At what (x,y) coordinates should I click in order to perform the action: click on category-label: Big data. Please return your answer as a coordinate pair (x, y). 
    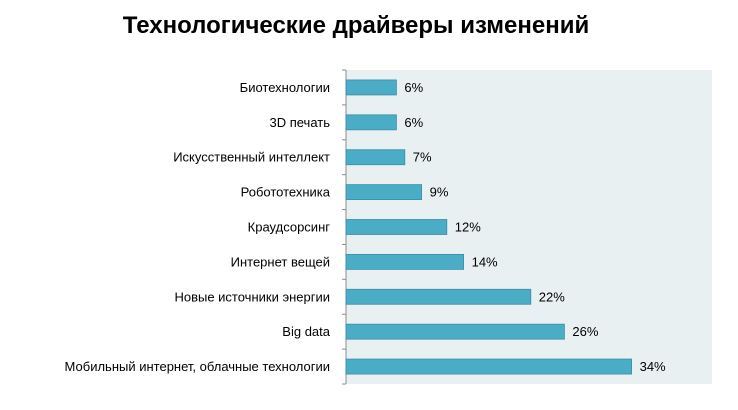
    Looking at the image, I should click on (306, 331).